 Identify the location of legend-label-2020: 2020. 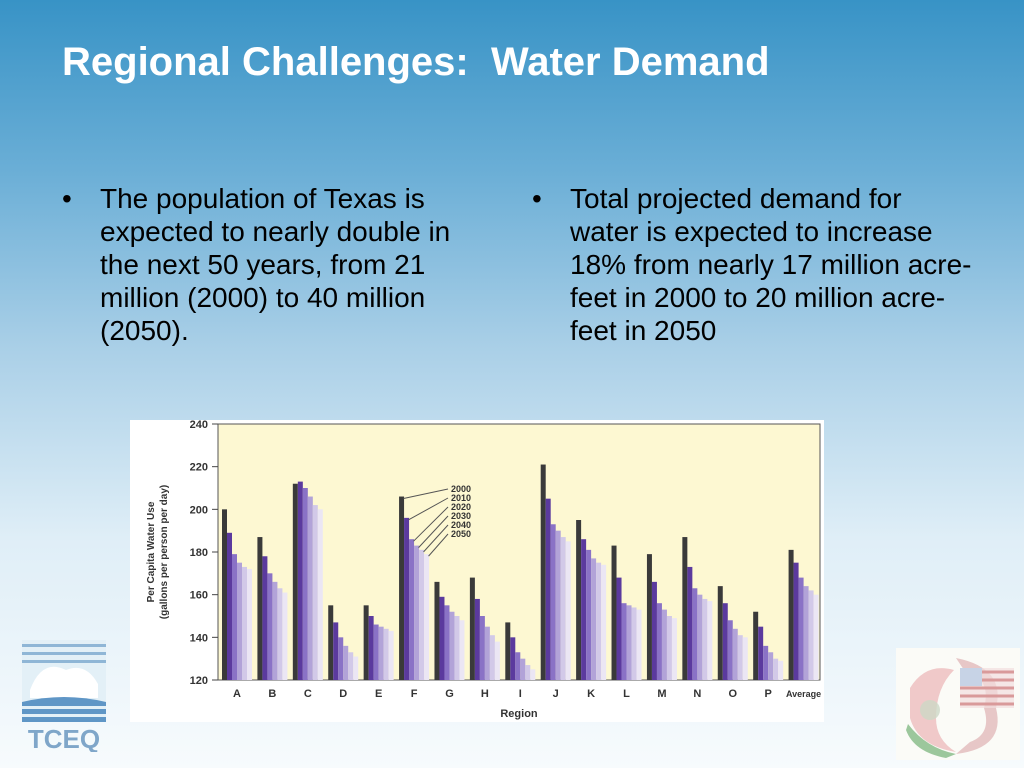
(461, 507).